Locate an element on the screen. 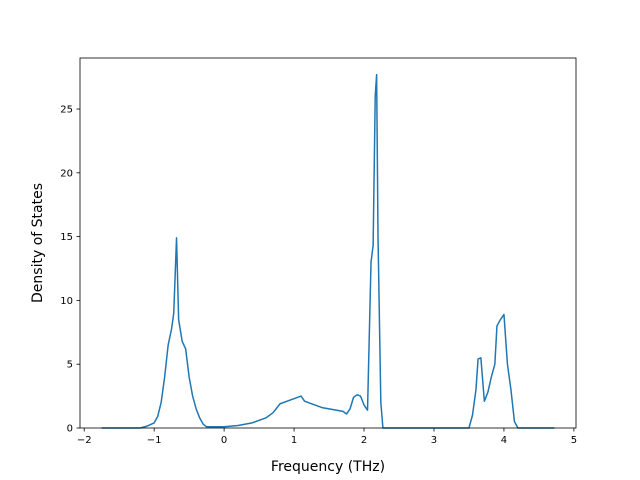  y-tick-label: 10 is located at coordinates (66, 301).